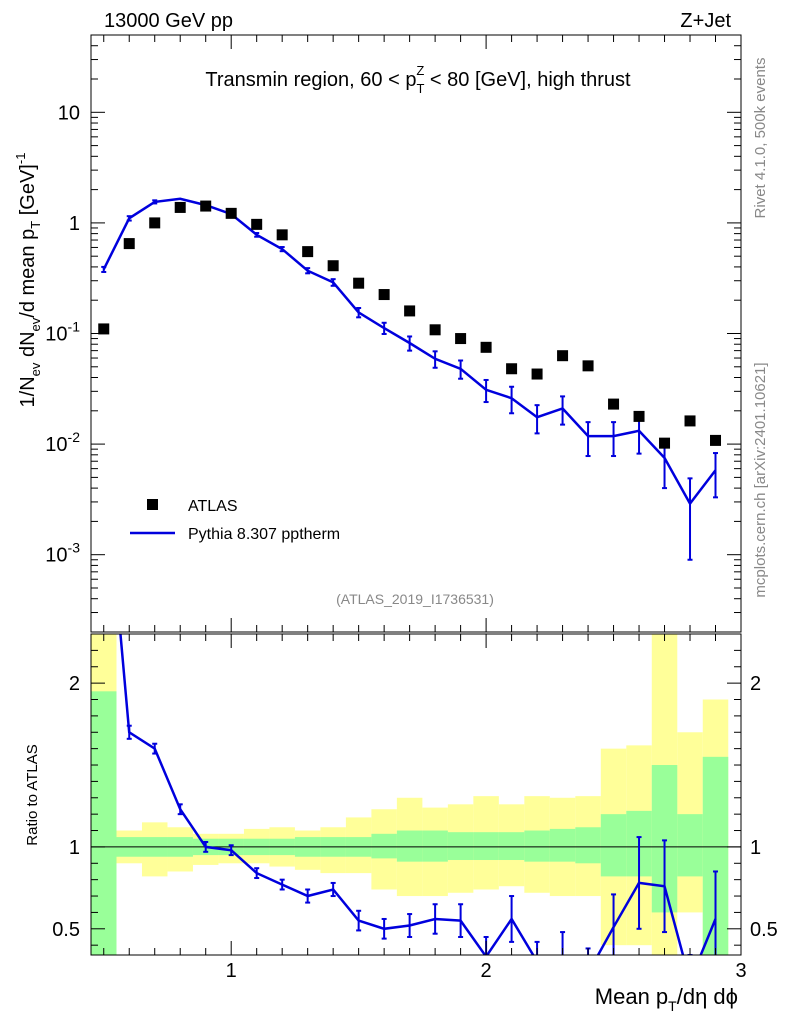 The width and height of the screenshot is (786, 1024). Describe the element at coordinates (32, 794) in the screenshot. I see `bottom-y-axis-label: Ratio to ATLAS` at that location.